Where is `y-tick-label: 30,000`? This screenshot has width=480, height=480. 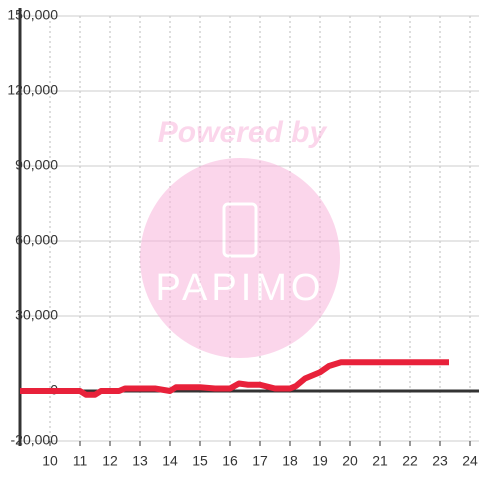
y-tick-label: 30,000 is located at coordinates (36, 315).